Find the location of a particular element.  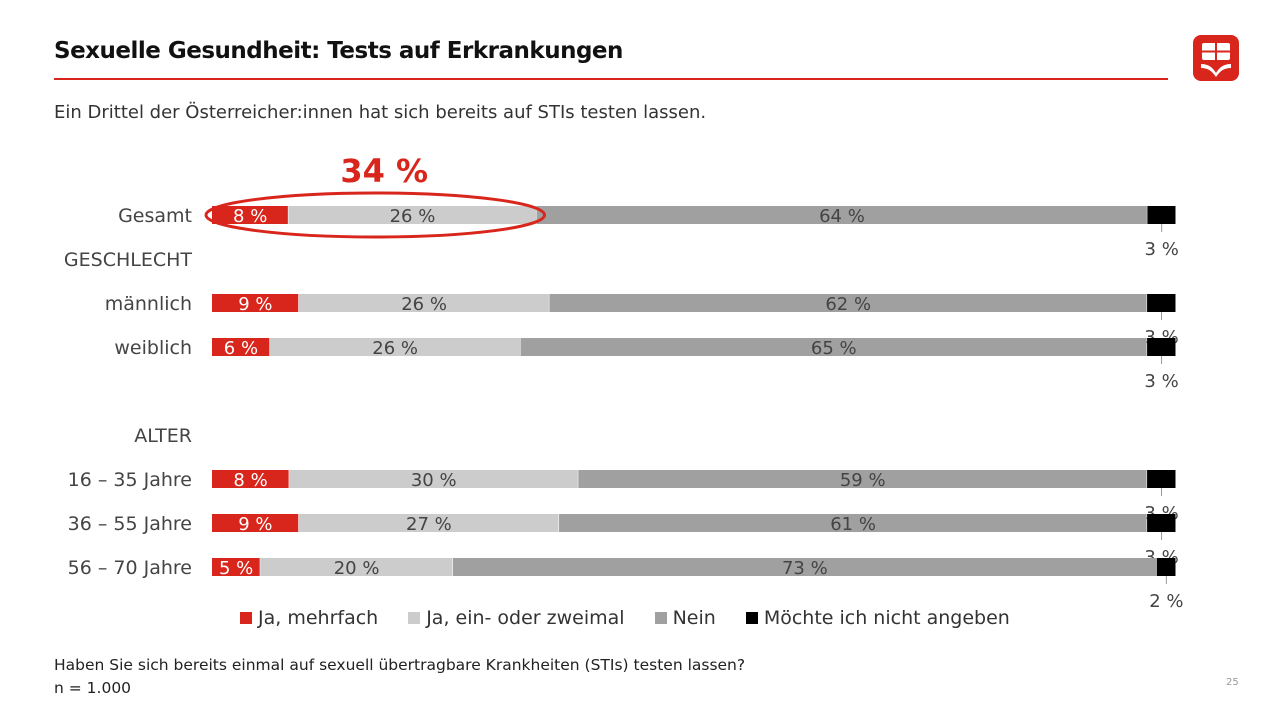

data-label: 5 % is located at coordinates (236, 568).